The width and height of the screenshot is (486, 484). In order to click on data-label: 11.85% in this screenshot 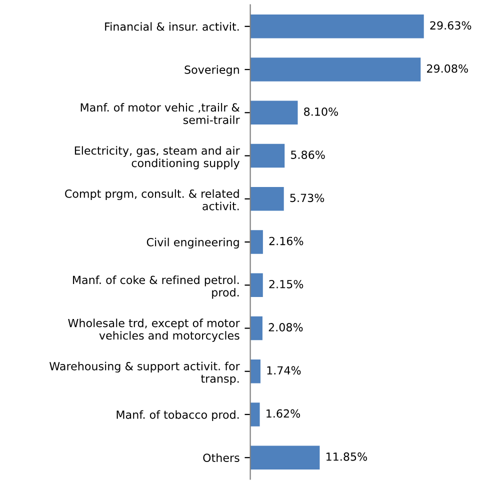, I will do `click(347, 456)`.